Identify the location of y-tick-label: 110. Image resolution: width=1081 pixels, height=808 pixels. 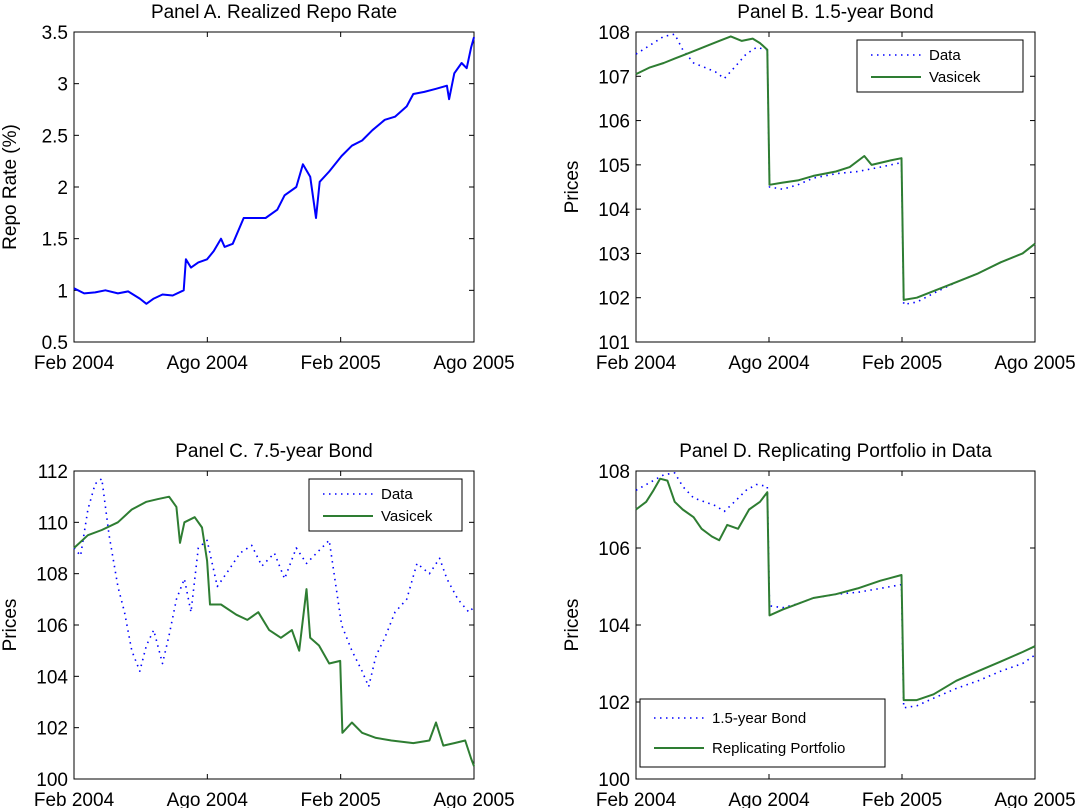
(53, 523).